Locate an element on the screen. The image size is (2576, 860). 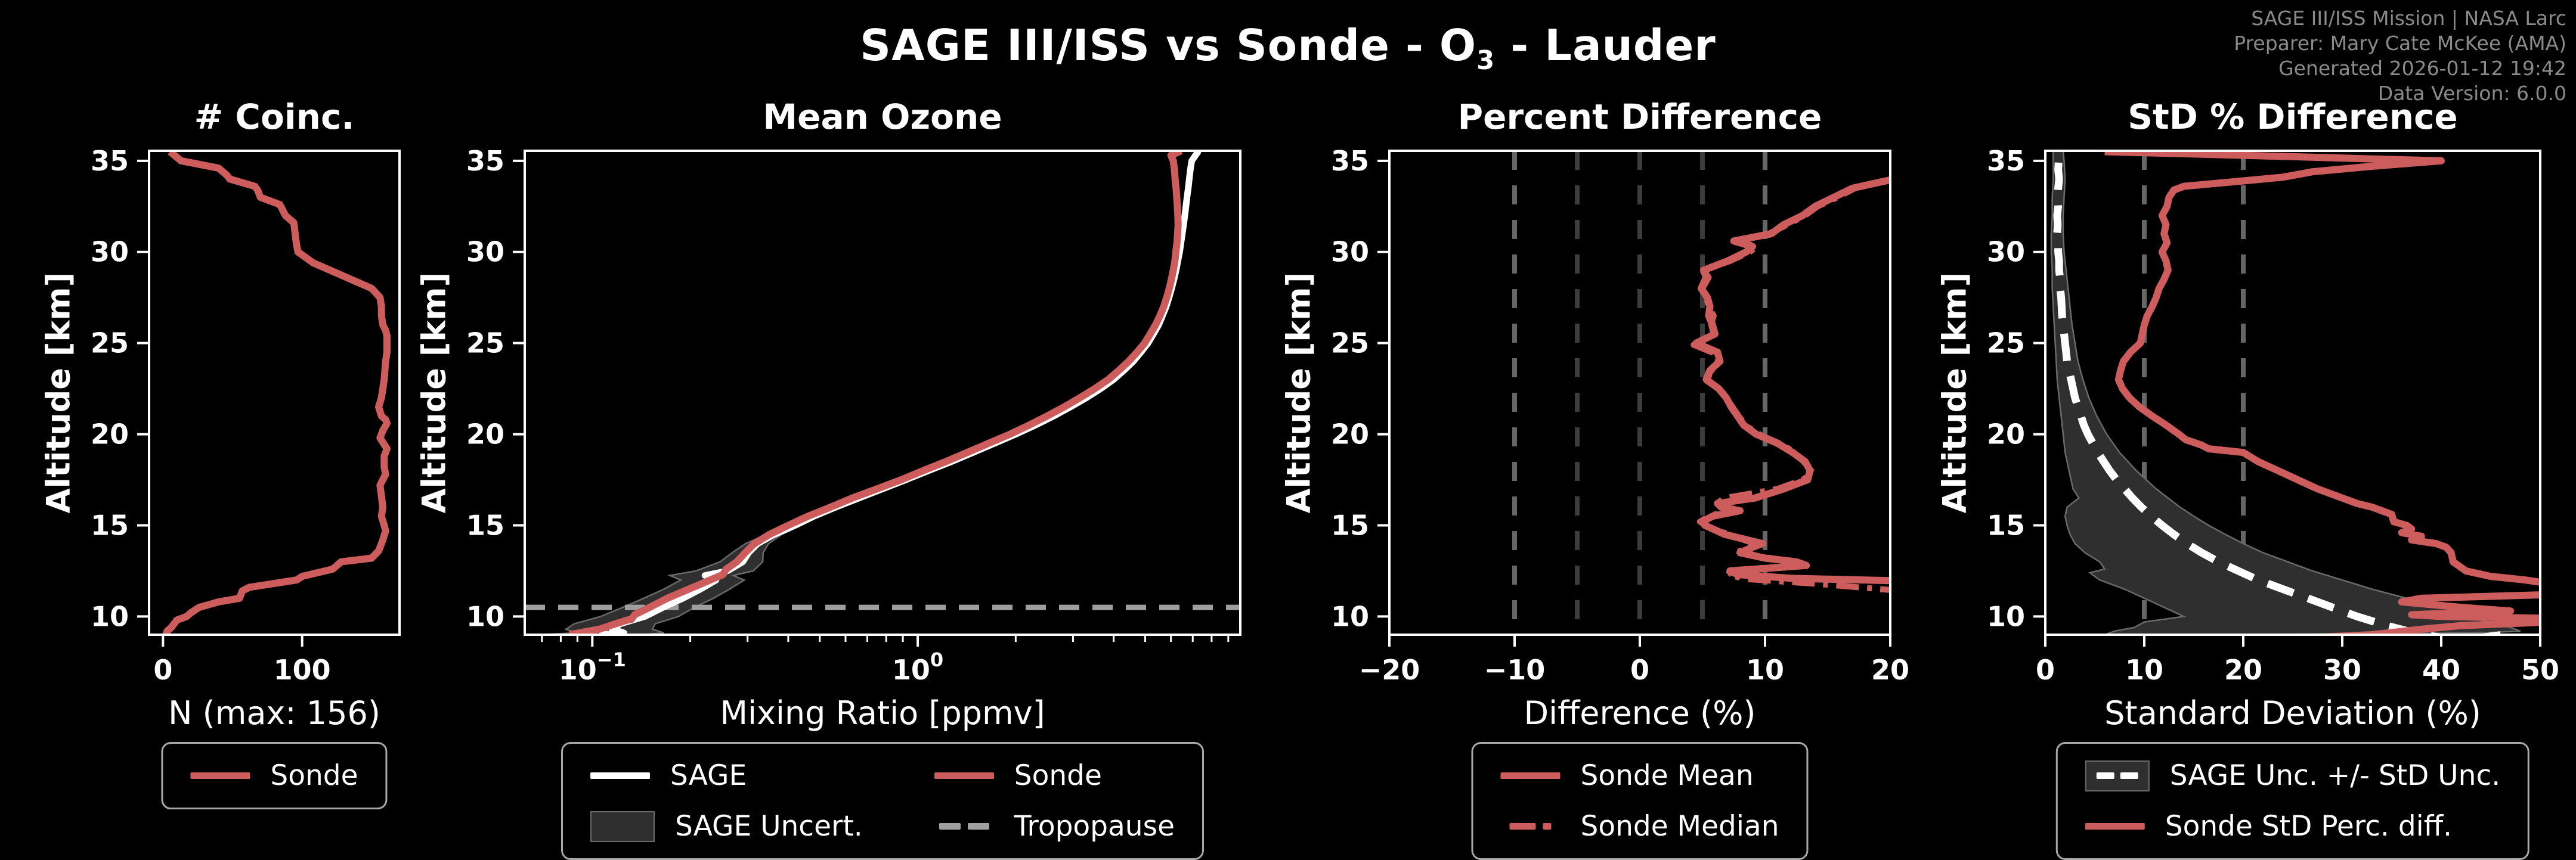
x-tick-label: 40 is located at coordinates (2441, 670).